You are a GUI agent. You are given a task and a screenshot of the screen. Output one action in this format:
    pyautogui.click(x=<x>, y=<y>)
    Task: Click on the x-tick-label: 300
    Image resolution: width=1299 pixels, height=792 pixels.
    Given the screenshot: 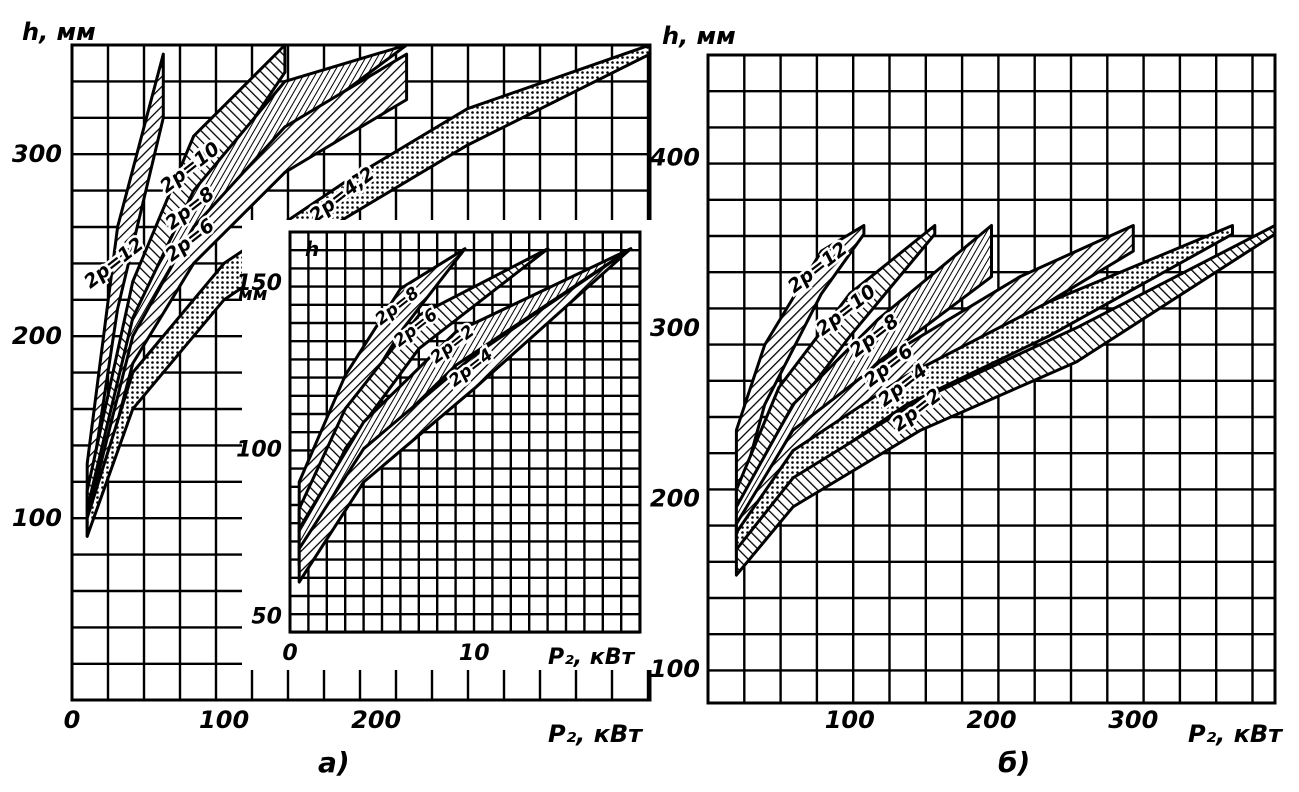 What is the action you would take?
    pyautogui.click(x=1133, y=720)
    